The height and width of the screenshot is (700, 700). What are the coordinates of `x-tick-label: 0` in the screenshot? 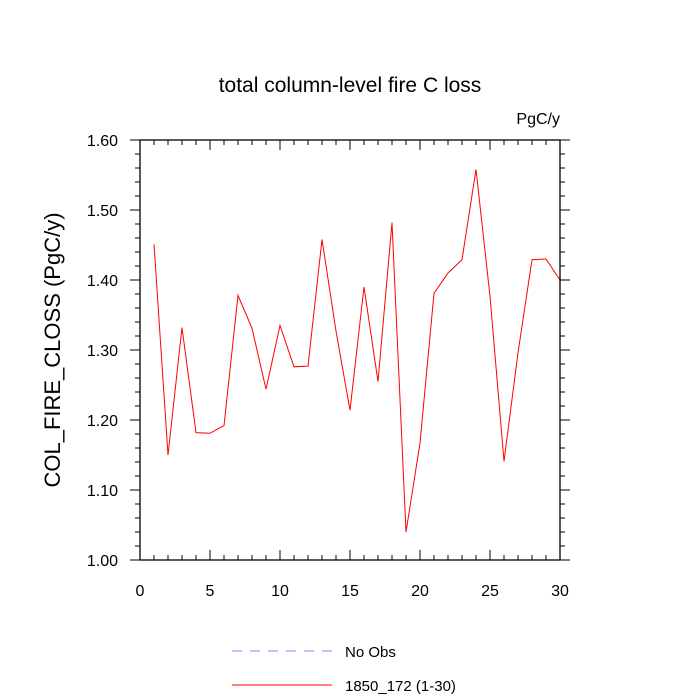 It's located at (140, 591).